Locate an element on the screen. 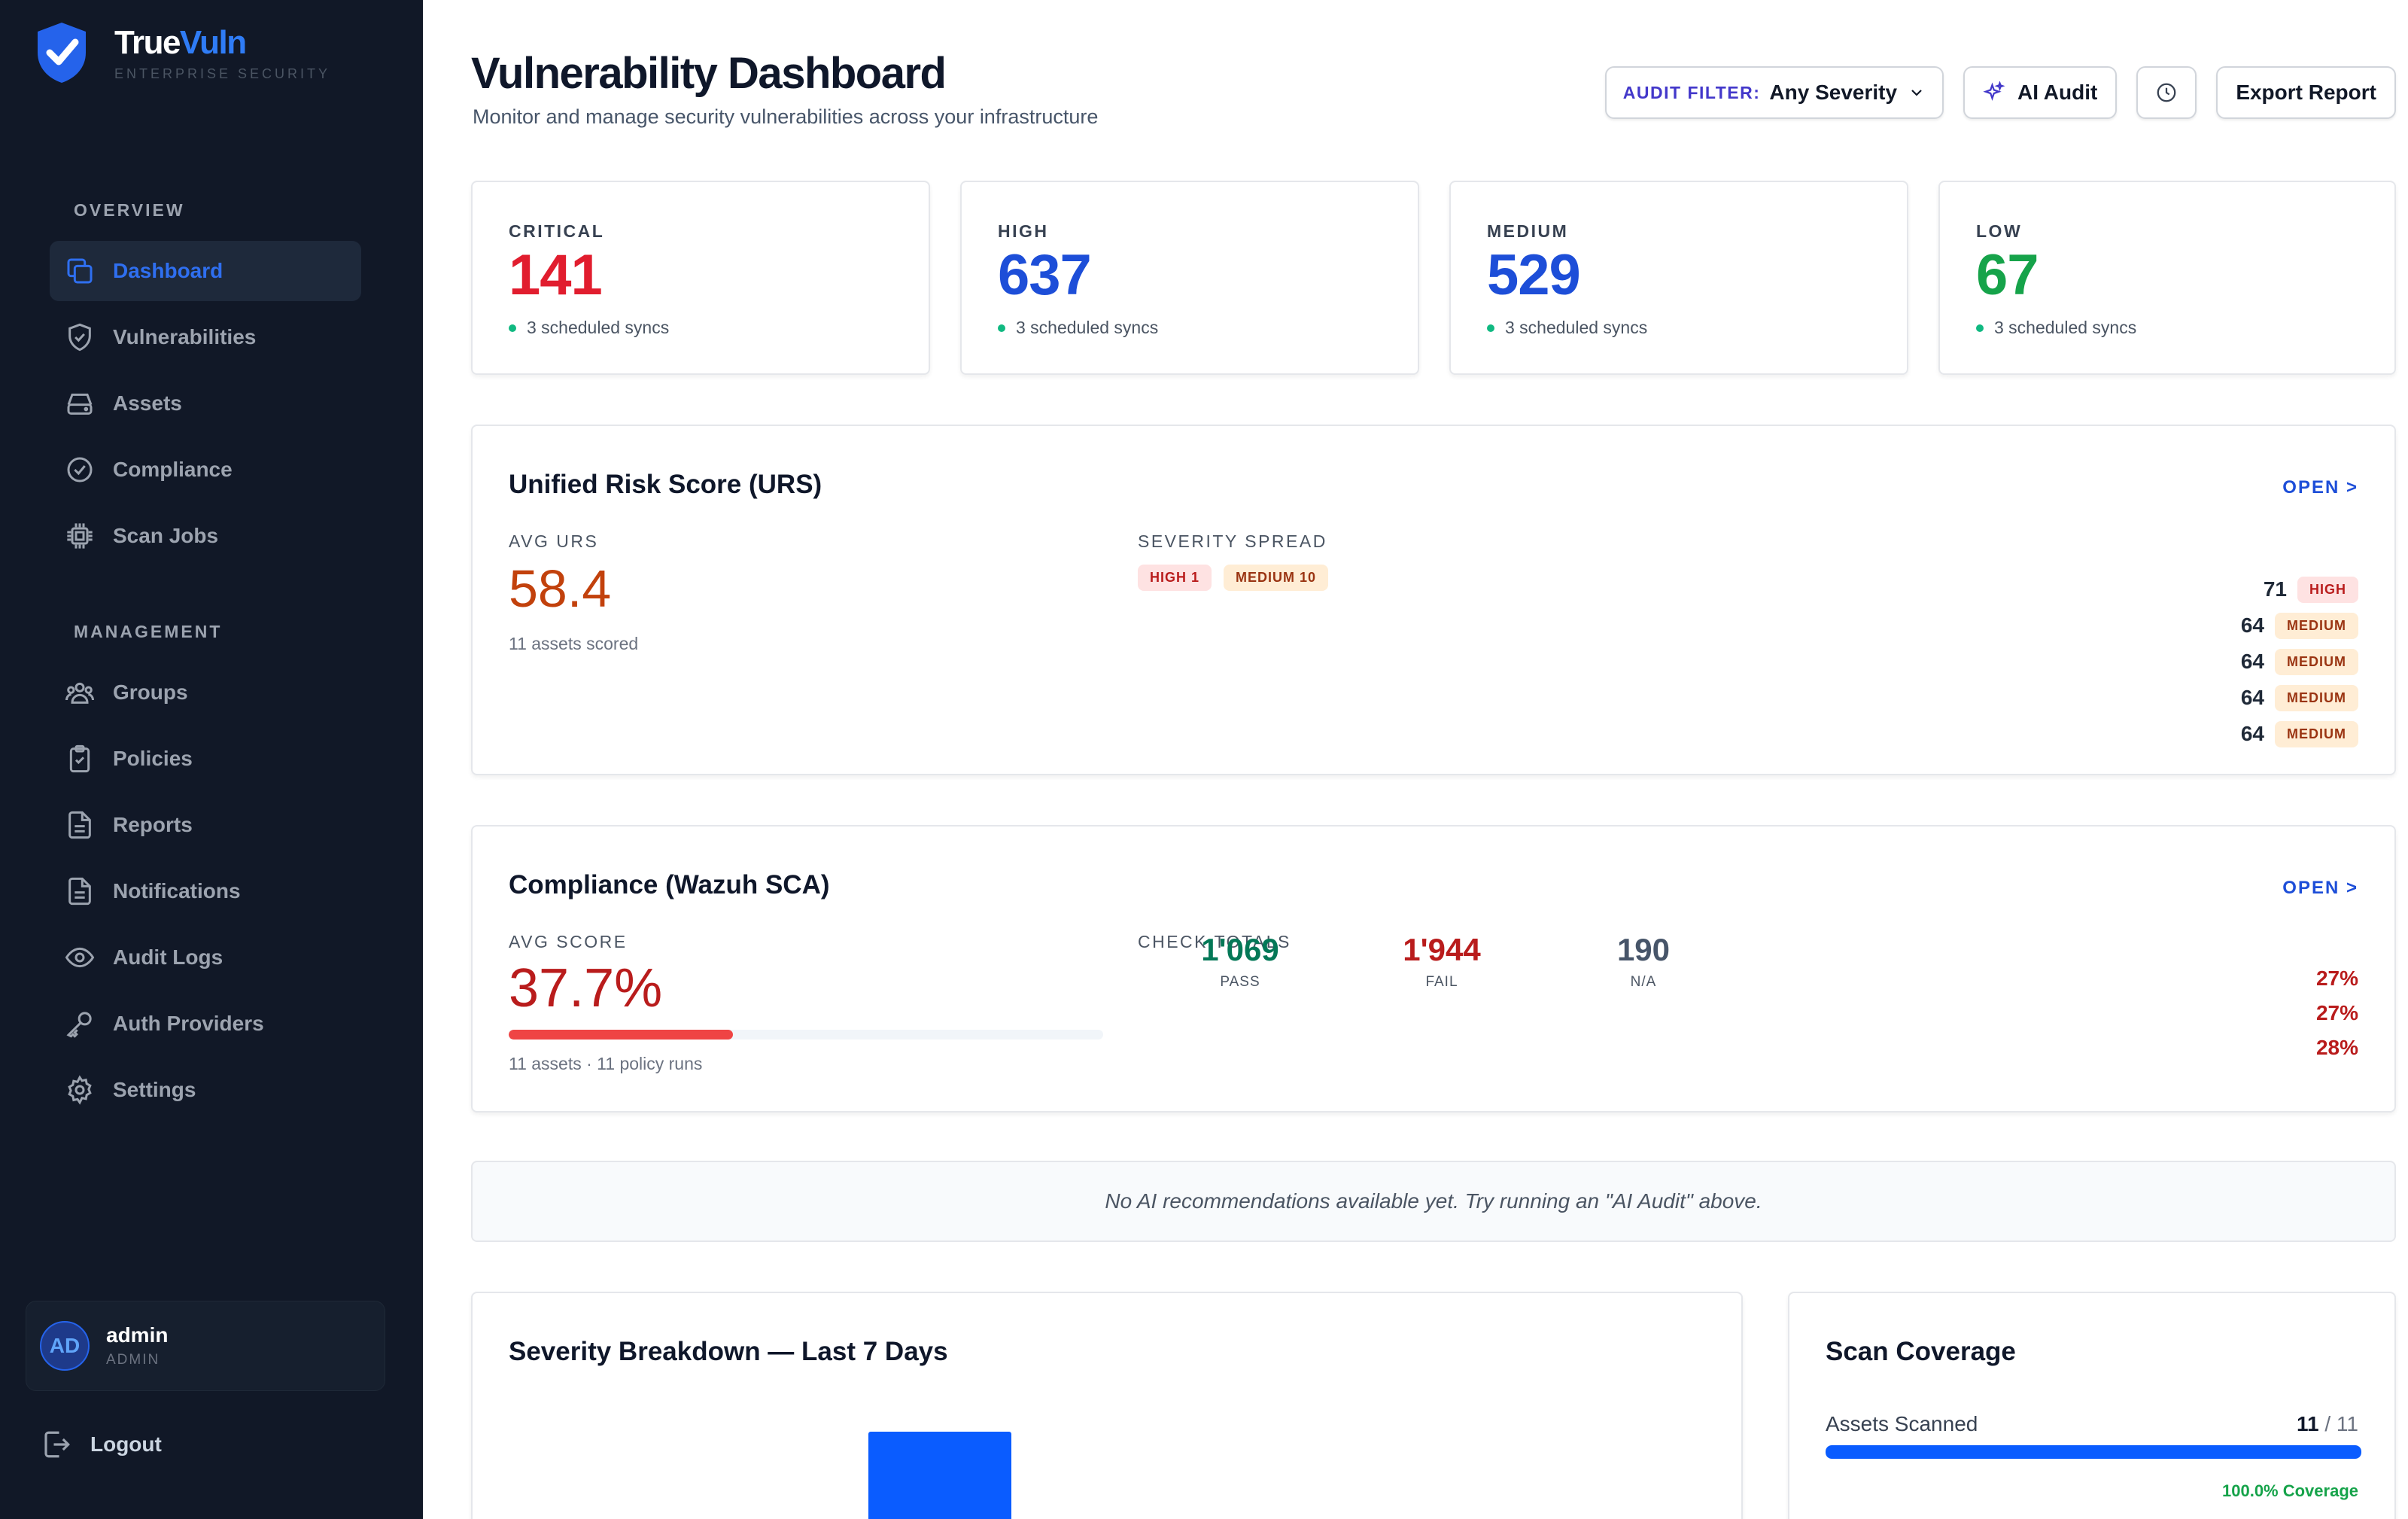  avatar: AD is located at coordinates (65, 1346).